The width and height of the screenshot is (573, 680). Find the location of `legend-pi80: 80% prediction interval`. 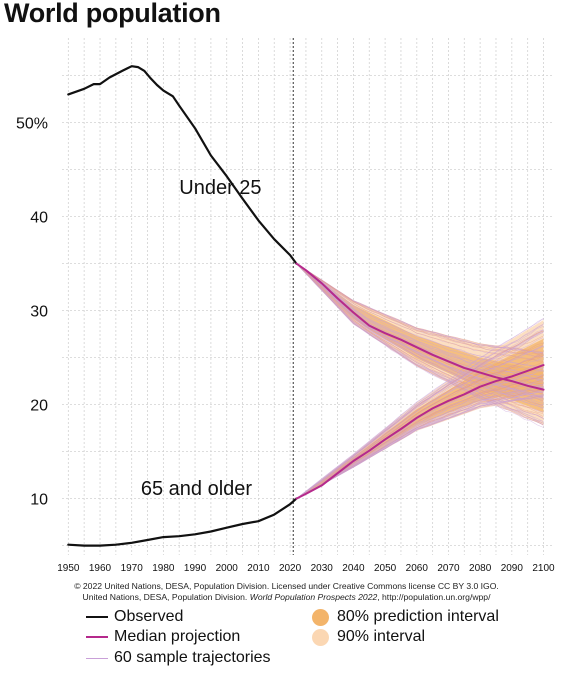

legend-pi80: 80% prediction interval is located at coordinates (405, 617).